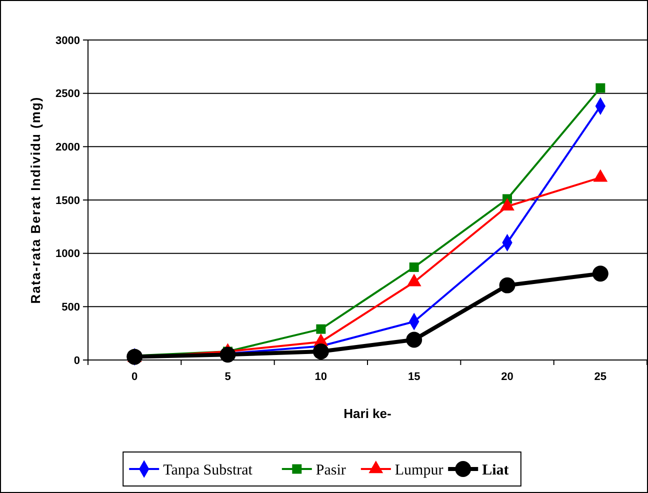 The width and height of the screenshot is (648, 493). What do you see at coordinates (68, 200) in the screenshot?
I see `y-tick-label: 1500` at bounding box center [68, 200].